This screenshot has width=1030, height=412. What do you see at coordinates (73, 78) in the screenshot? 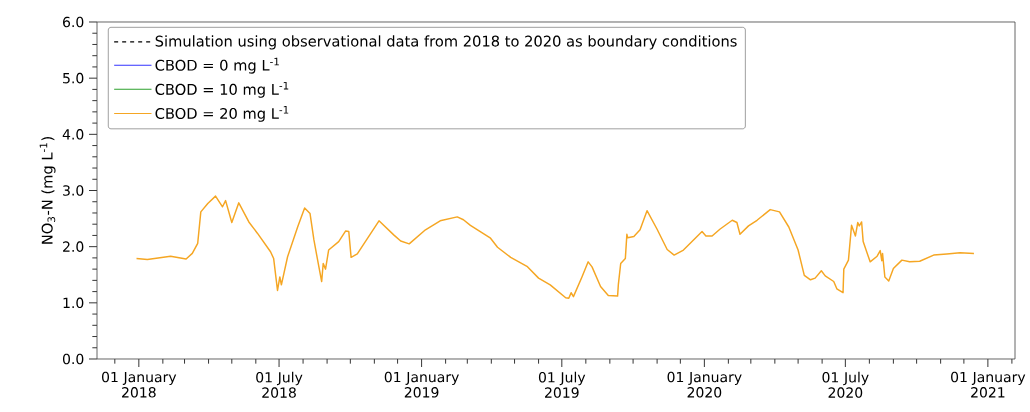
I see `y-tick-label: 5.0` at bounding box center [73, 78].